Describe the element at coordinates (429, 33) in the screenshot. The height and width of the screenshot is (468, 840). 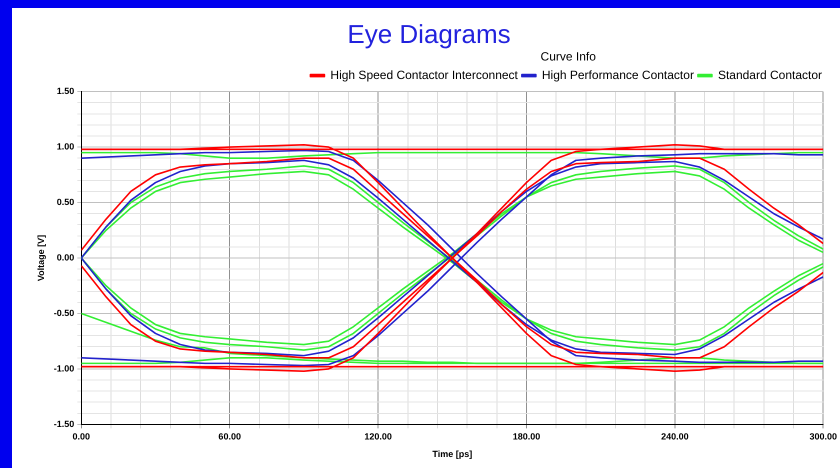
I see `chart-title: Eye Diagrams` at that location.